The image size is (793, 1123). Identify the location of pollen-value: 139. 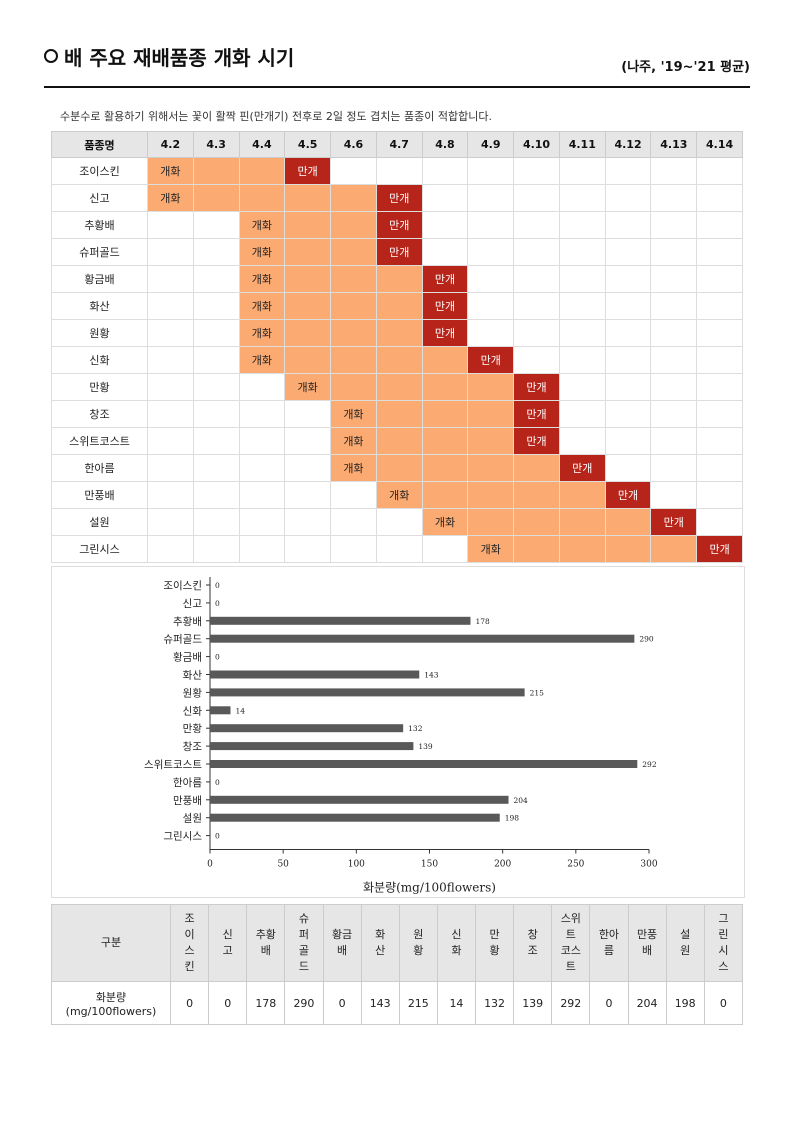
(533, 1003).